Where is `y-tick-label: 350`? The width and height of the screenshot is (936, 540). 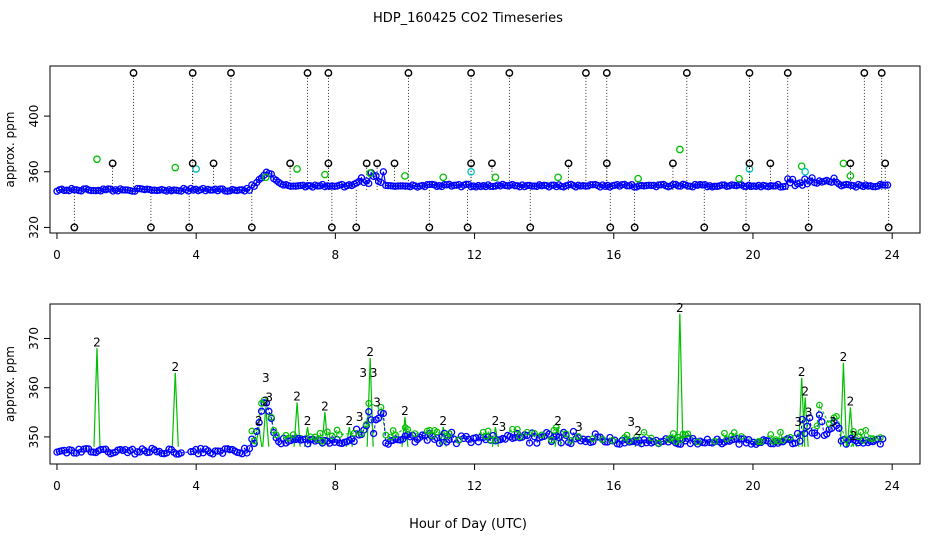
y-tick-label: 350 is located at coordinates (34, 436).